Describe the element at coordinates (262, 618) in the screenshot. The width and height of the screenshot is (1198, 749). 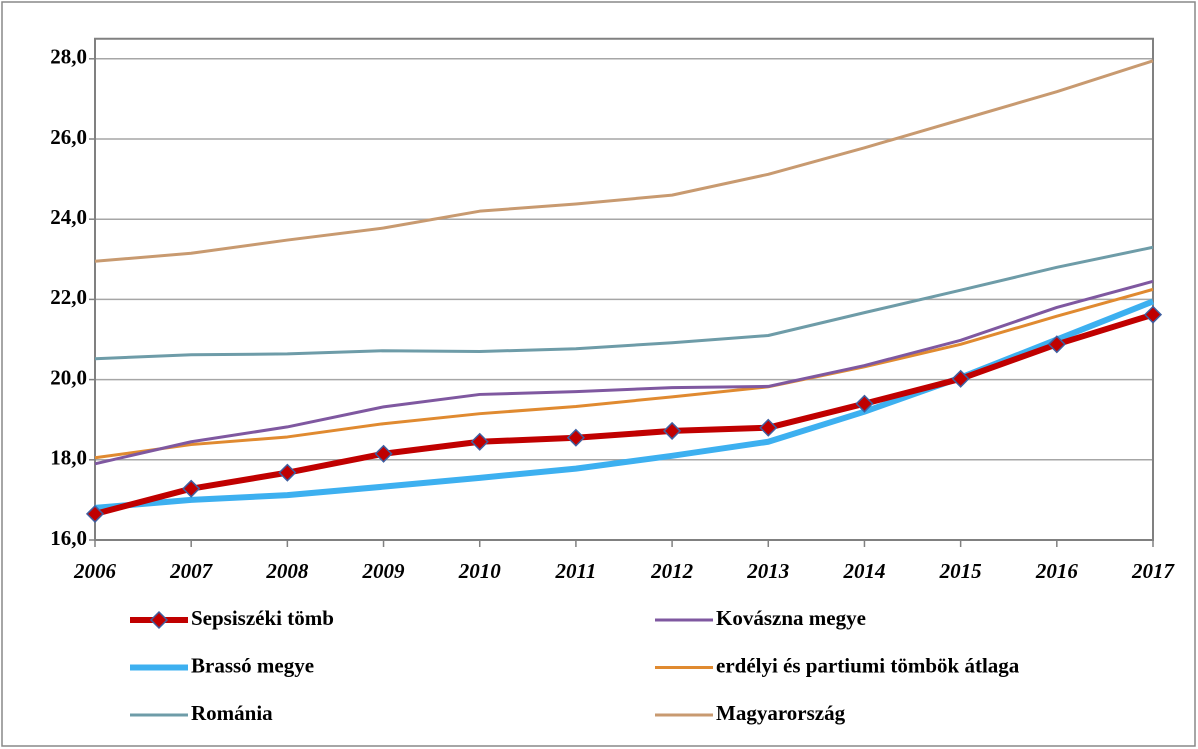
I see `legend-label: Sepsiszéki tömb` at that location.